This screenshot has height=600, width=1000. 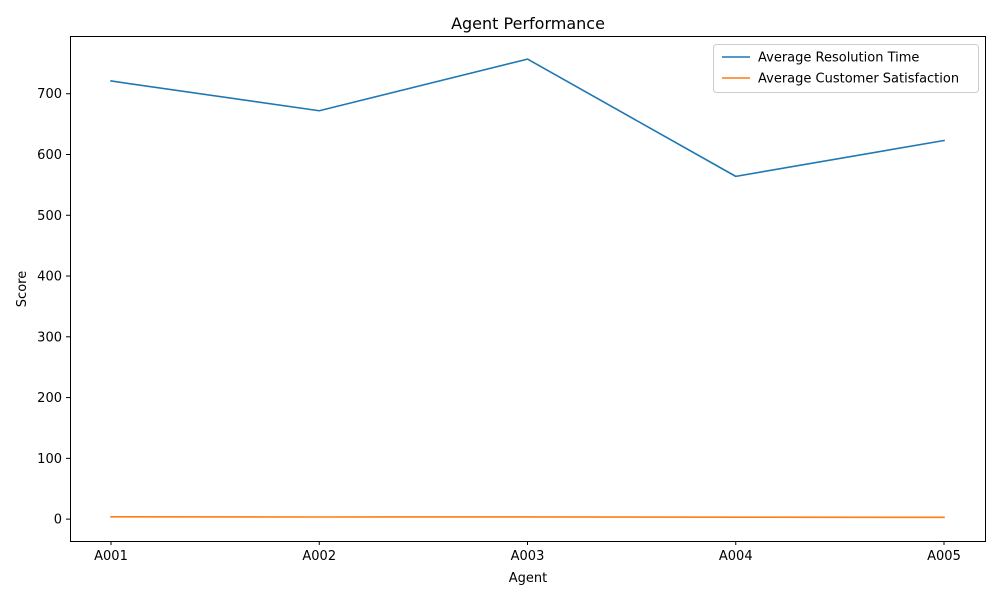 What do you see at coordinates (49, 155) in the screenshot?
I see `y-tick-label: 600` at bounding box center [49, 155].